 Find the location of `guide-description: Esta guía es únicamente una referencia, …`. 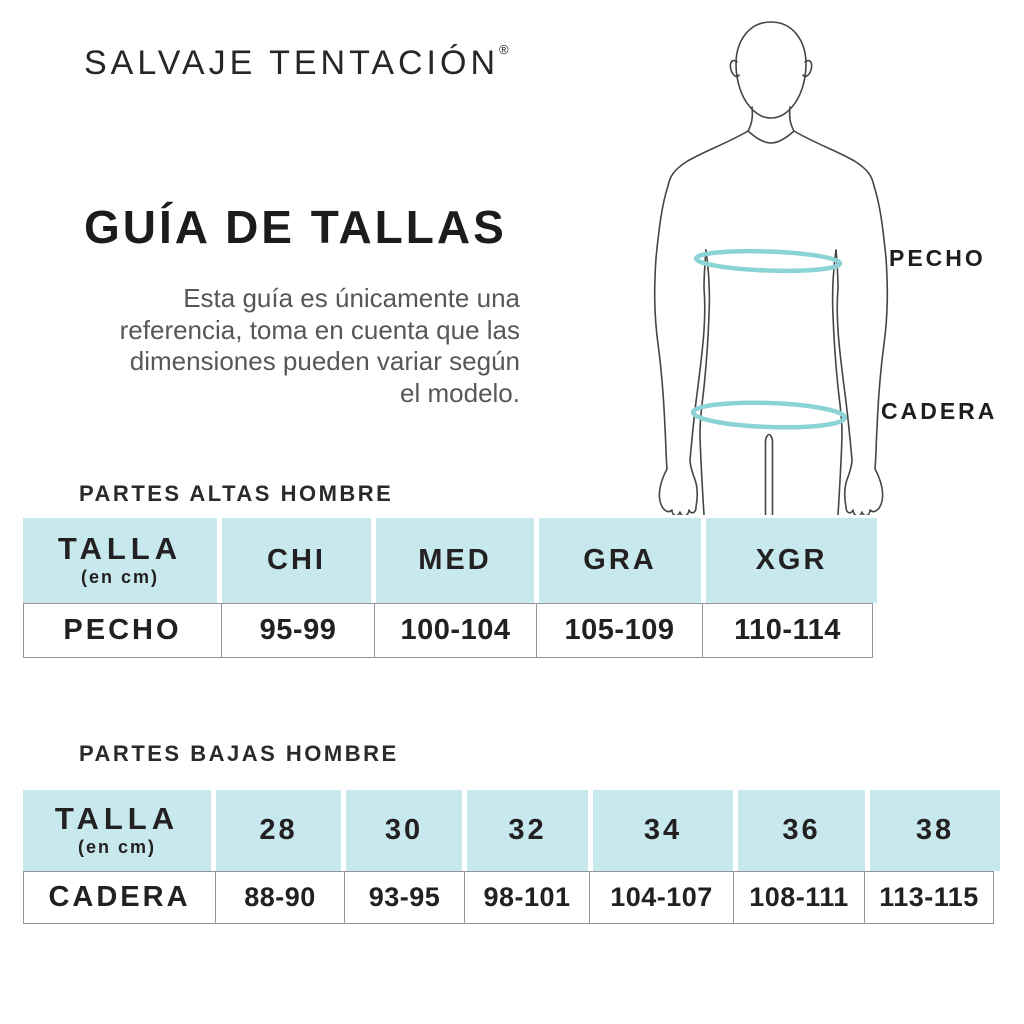

guide-description: Esta guía es únicamente una referencia, … is located at coordinates (320, 346).